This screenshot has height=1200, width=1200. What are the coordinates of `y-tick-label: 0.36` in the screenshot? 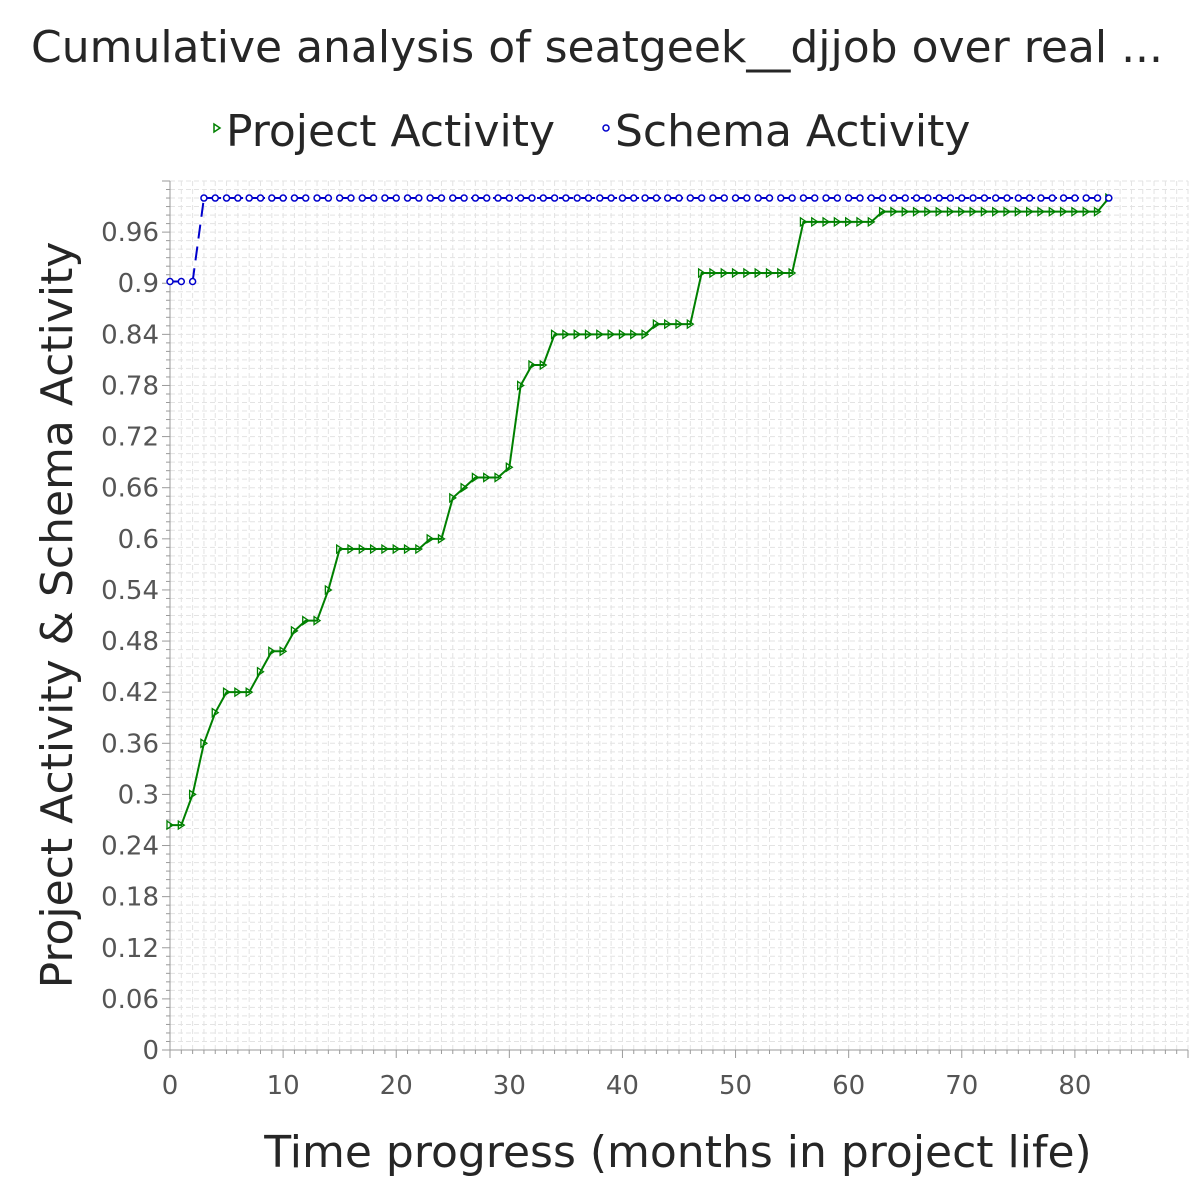 It's located at (130, 744).